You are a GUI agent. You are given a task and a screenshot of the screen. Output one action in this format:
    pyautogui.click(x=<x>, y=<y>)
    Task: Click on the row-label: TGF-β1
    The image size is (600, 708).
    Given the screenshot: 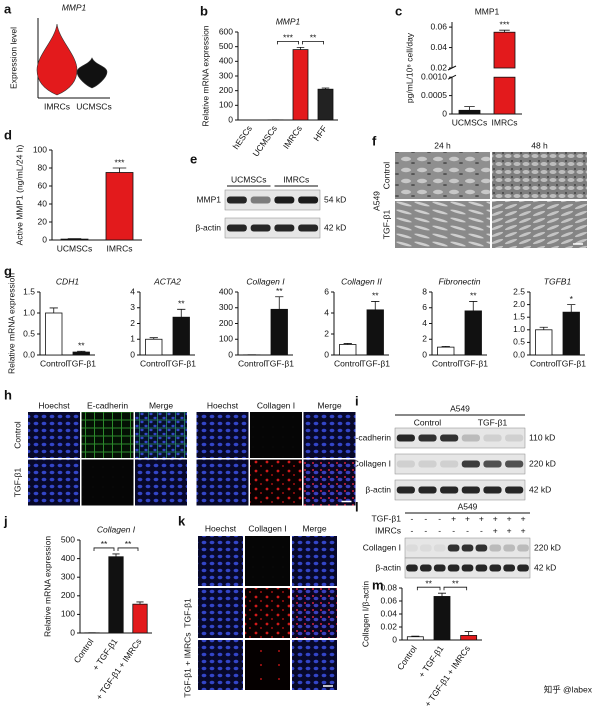 What is the action you would take?
    pyautogui.click(x=386, y=225)
    